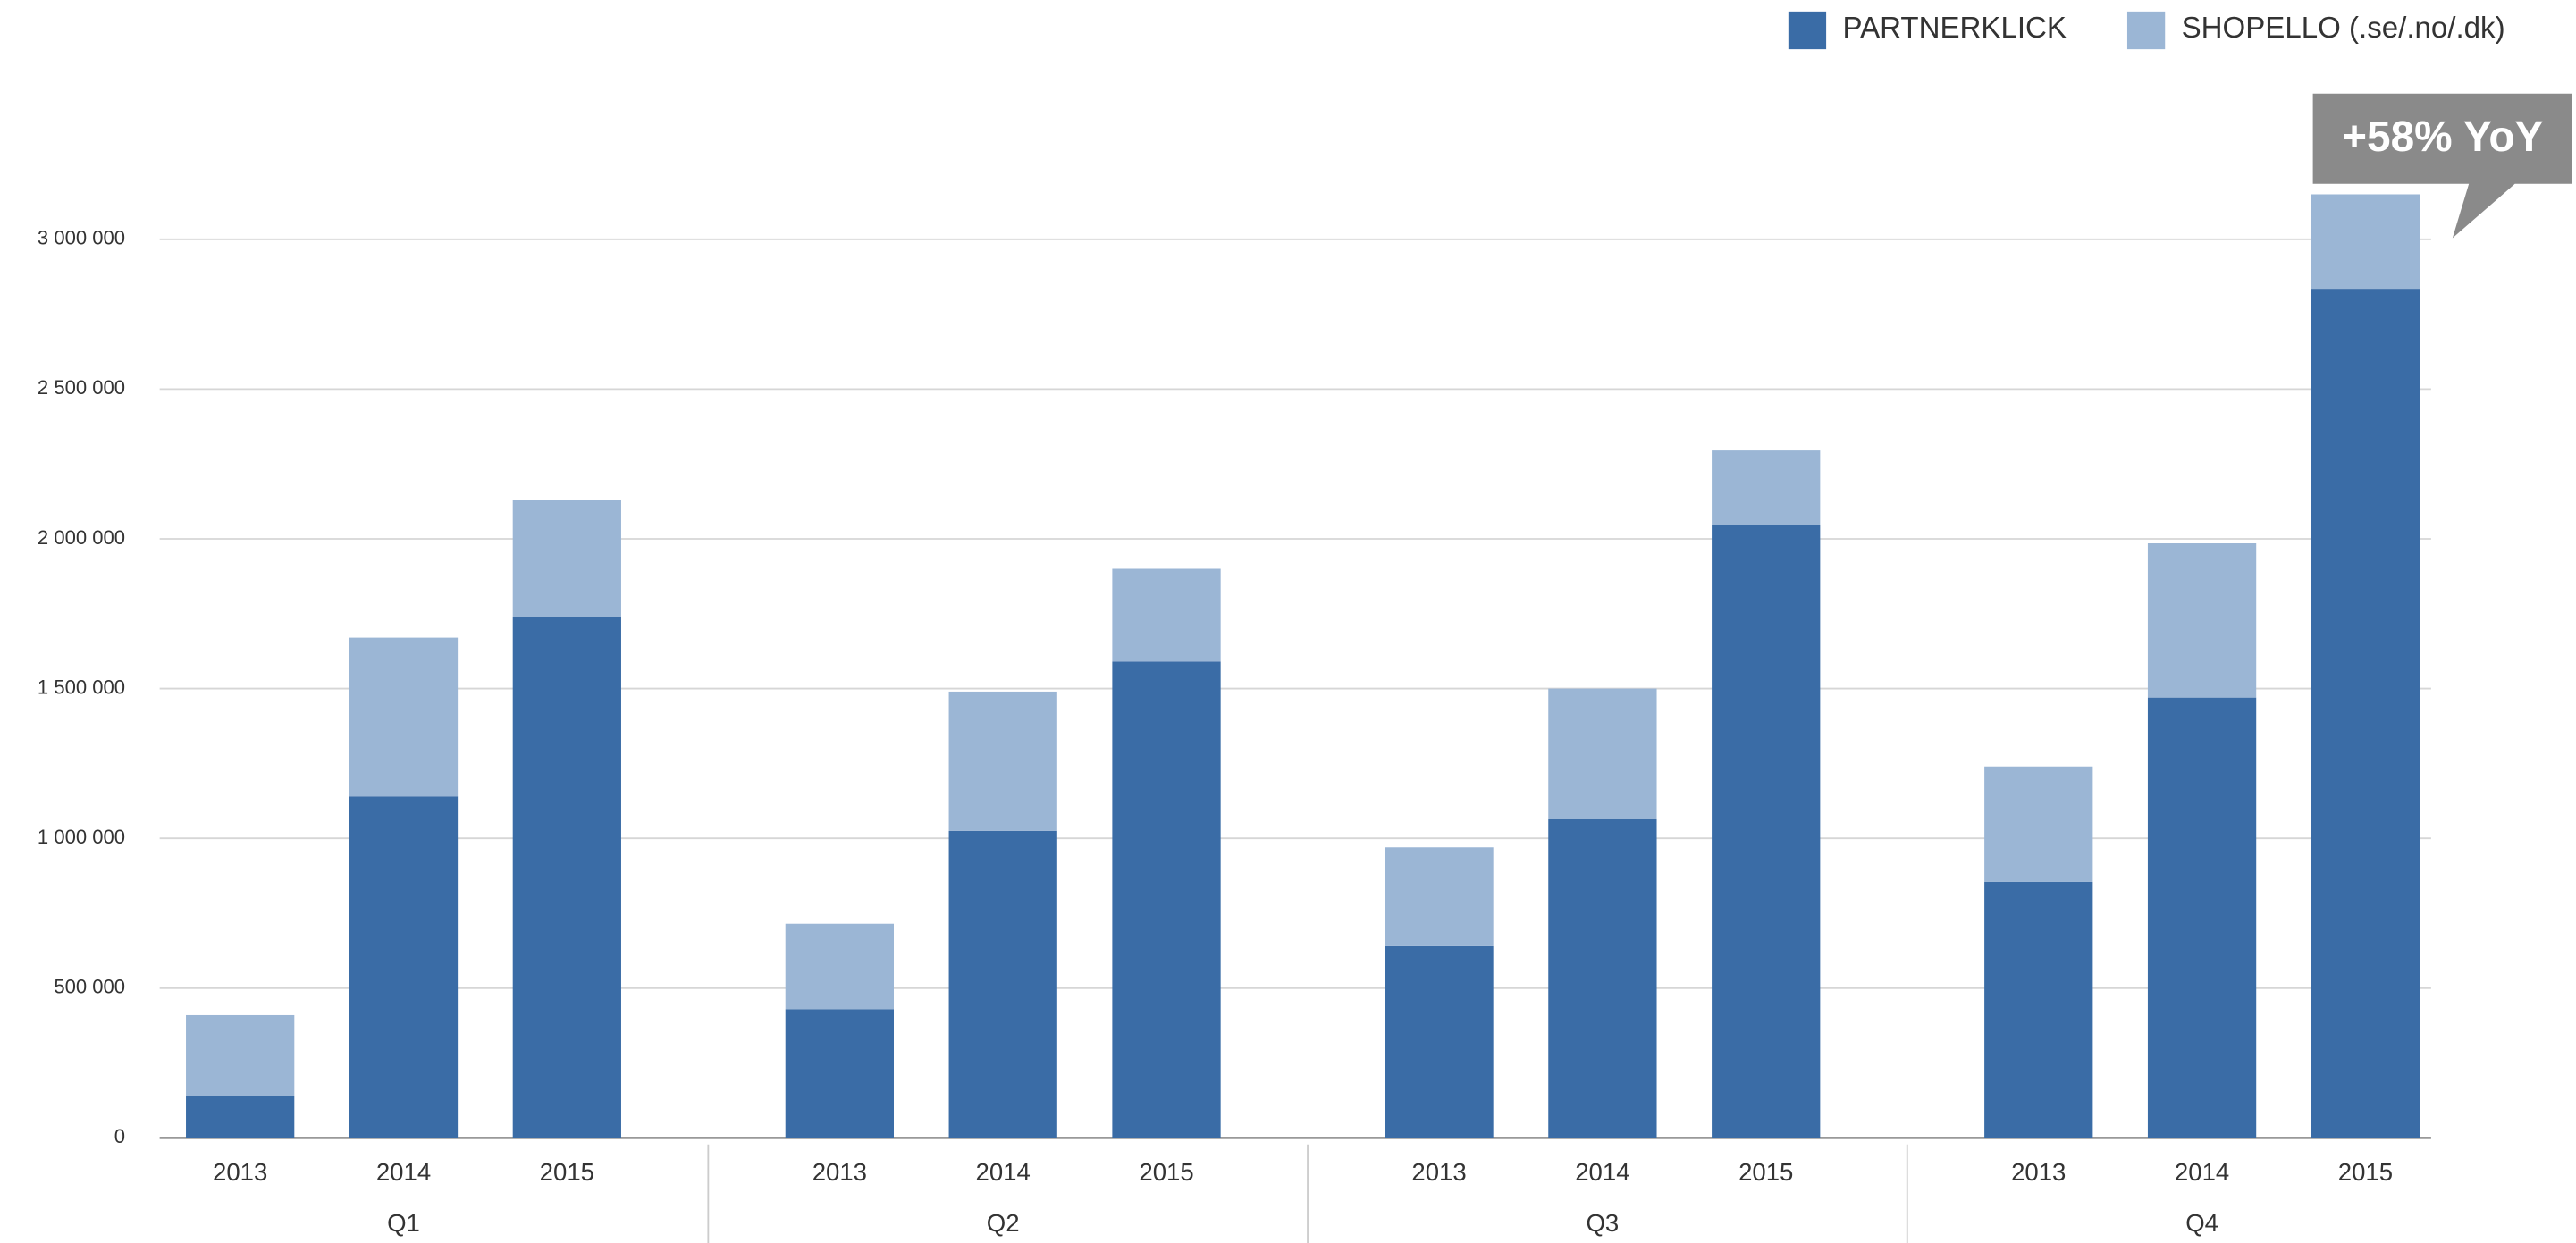  What do you see at coordinates (1004, 1223) in the screenshot?
I see `group-label: Q2` at bounding box center [1004, 1223].